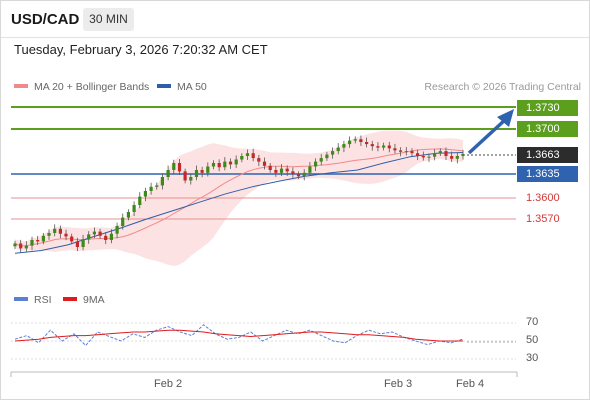  I want to click on legend-ma50-swatch, so click(164, 86).